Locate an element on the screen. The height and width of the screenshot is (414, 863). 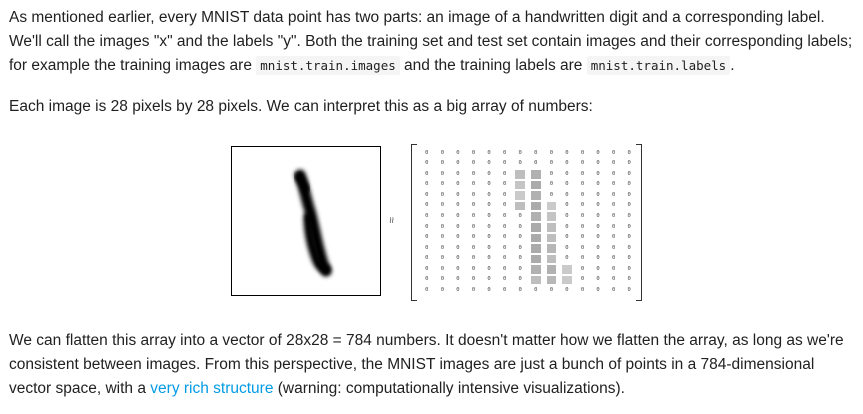
intro-text-3: . is located at coordinates (732, 65).